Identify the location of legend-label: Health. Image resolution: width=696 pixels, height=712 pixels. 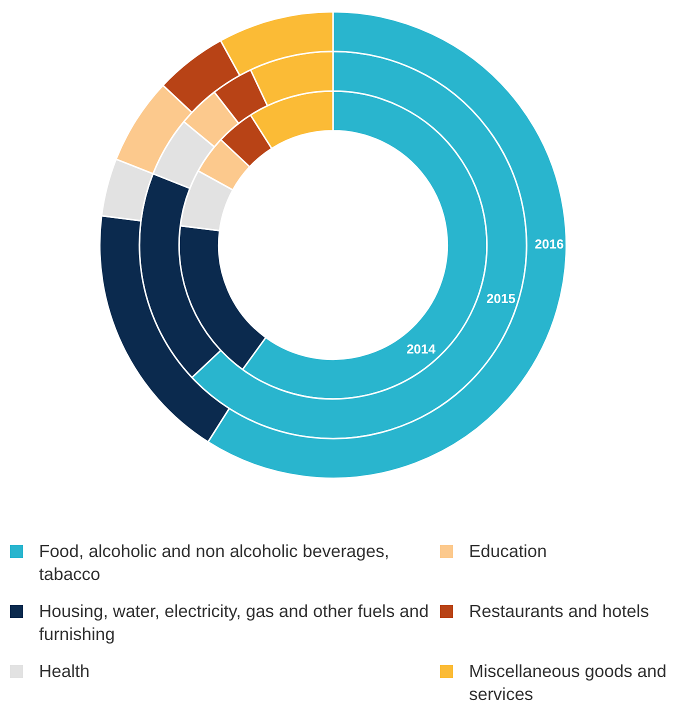
(64, 671).